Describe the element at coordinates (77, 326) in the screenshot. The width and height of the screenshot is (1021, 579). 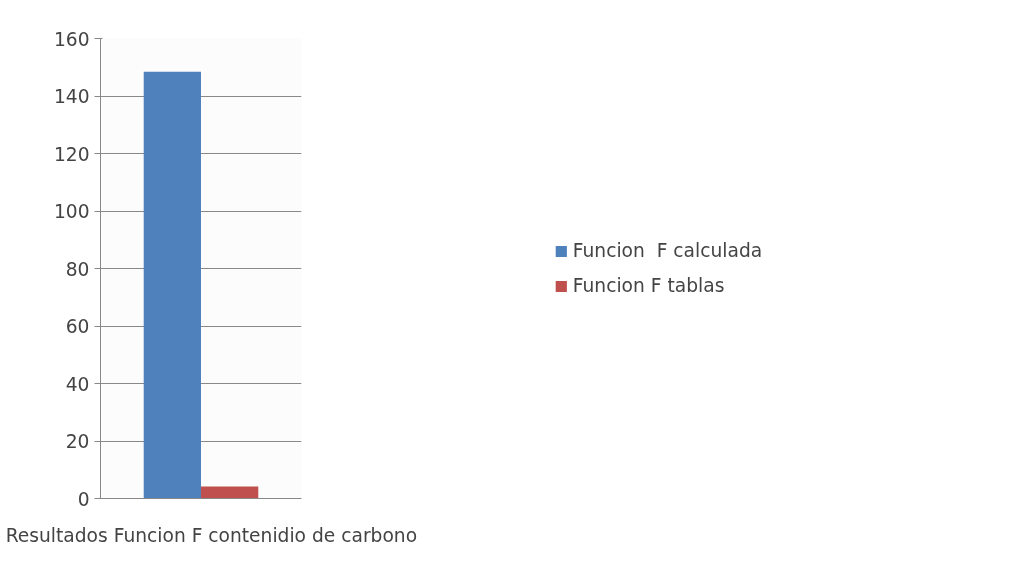
I see `y-tick-label: 60` at that location.